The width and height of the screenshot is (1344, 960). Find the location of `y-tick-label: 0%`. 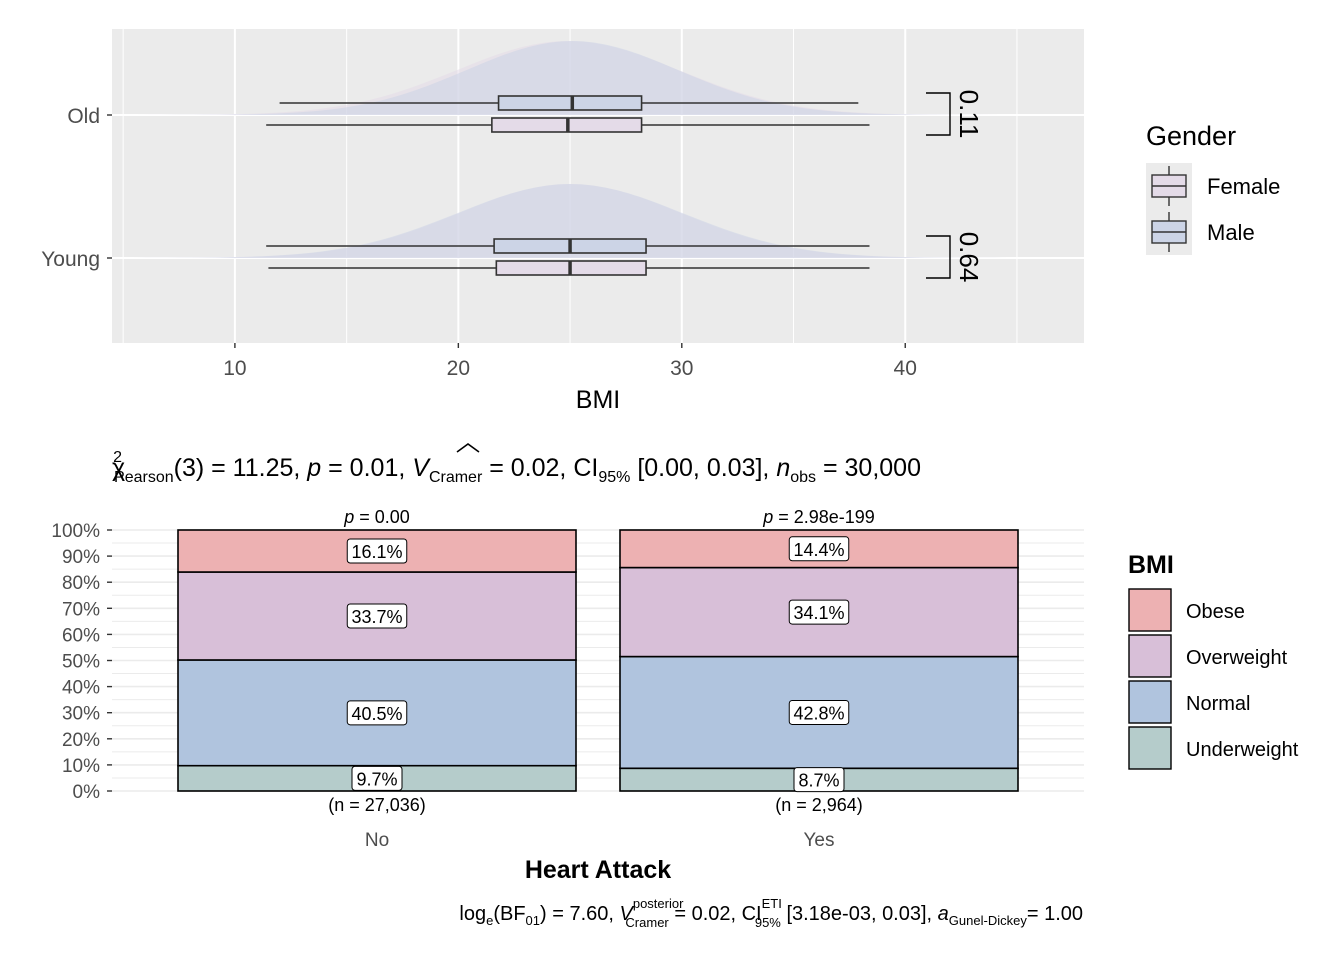

y-tick-label: 0% is located at coordinates (87, 792).